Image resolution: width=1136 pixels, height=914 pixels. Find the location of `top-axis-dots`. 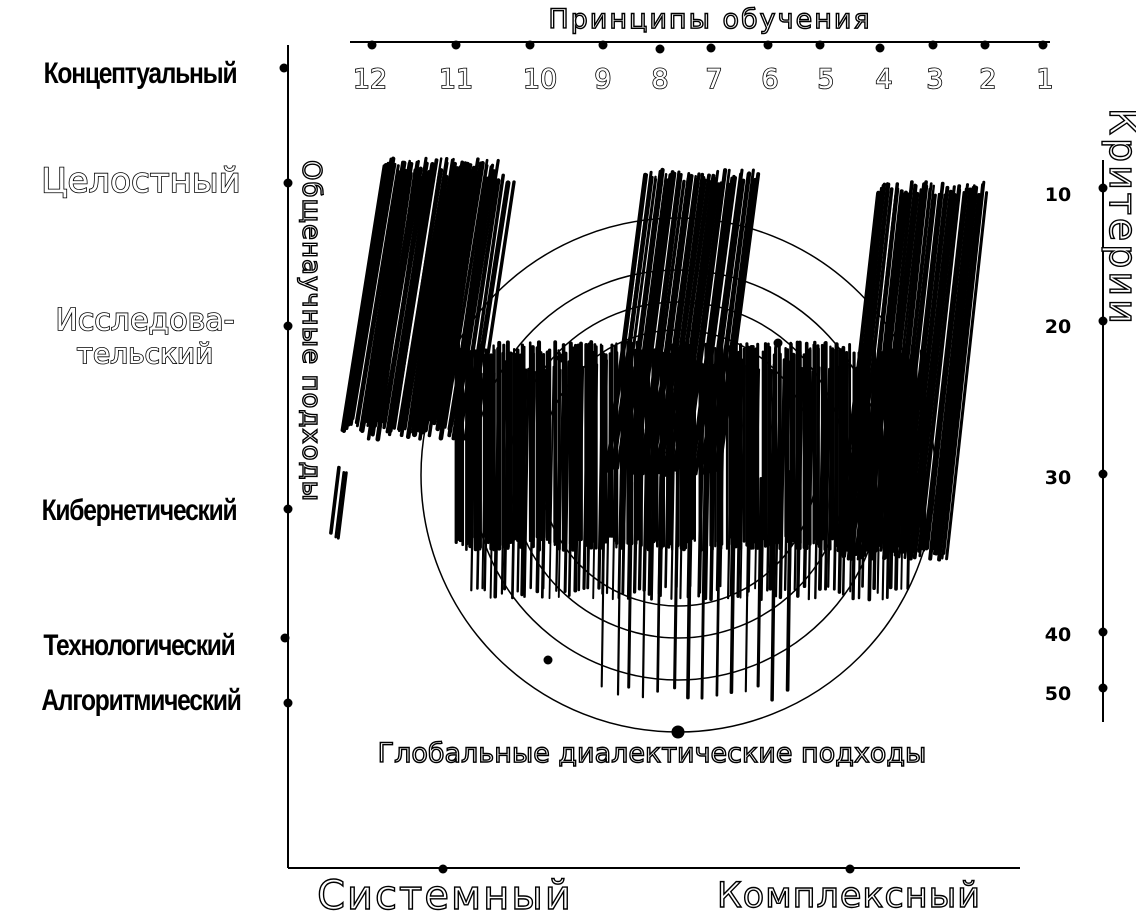

top-axis-dots is located at coordinates (707, 47).